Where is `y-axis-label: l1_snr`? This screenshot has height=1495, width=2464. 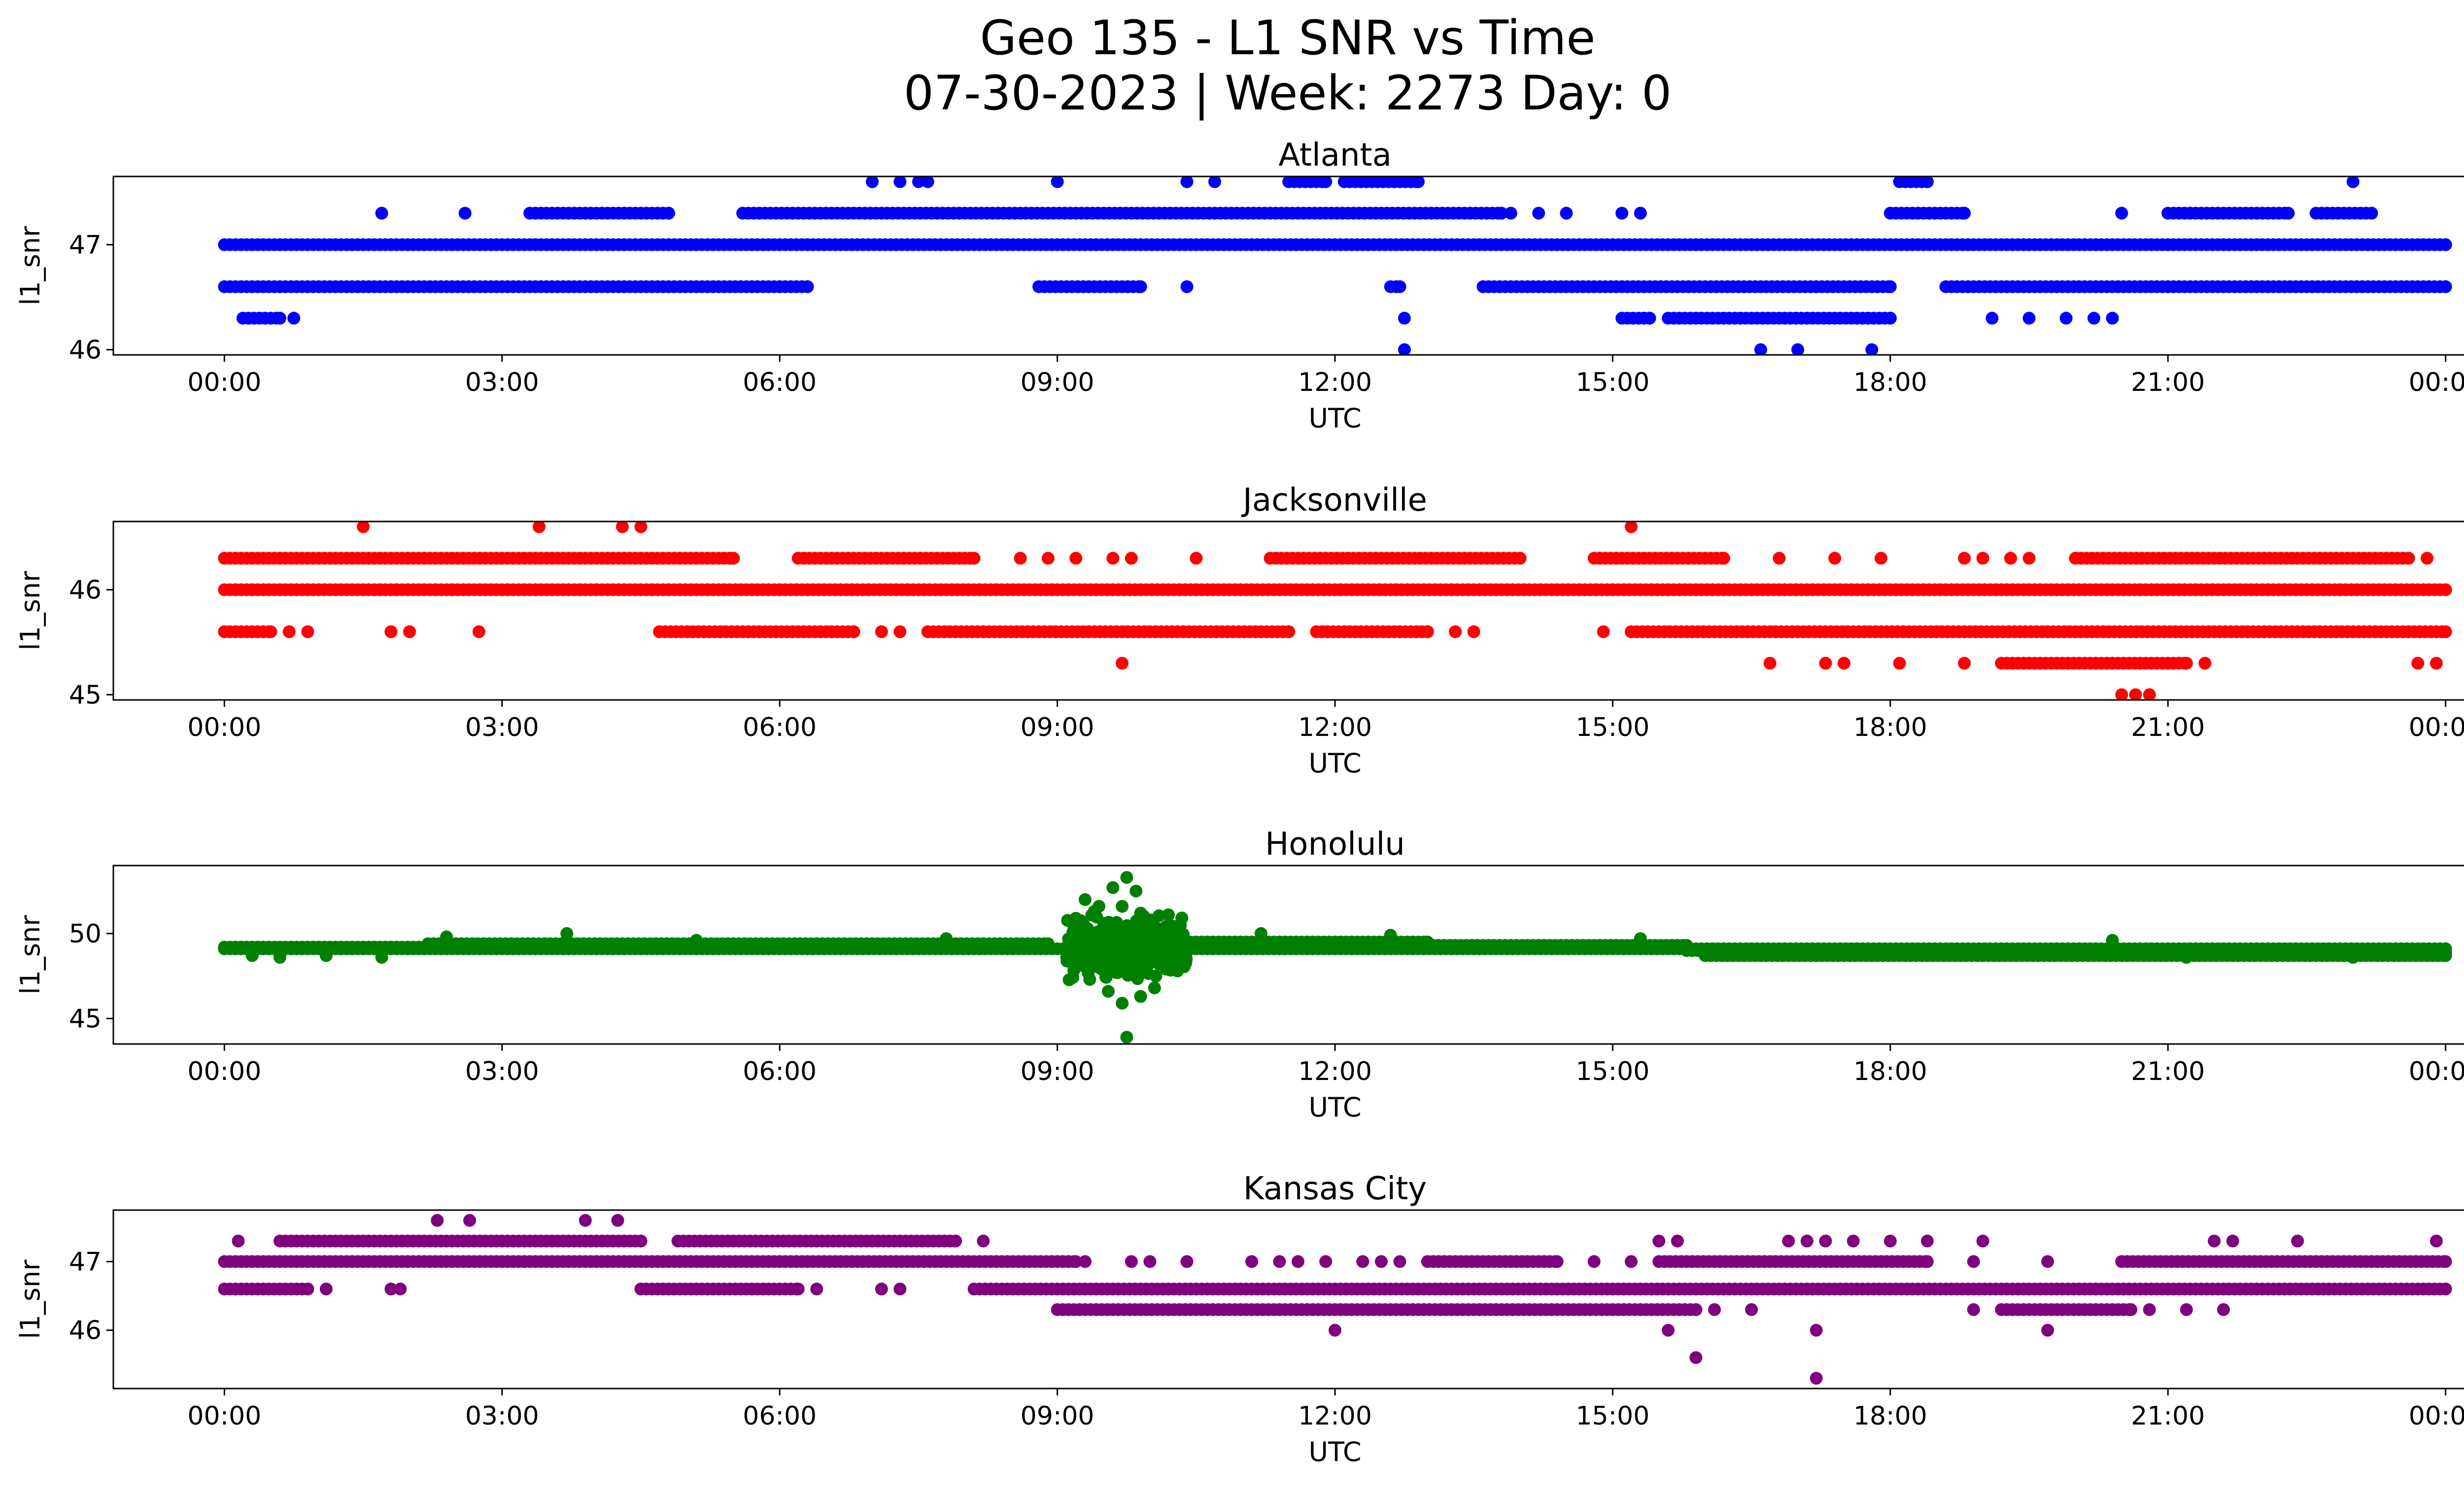 y-axis-label: l1_snr is located at coordinates (30, 266).